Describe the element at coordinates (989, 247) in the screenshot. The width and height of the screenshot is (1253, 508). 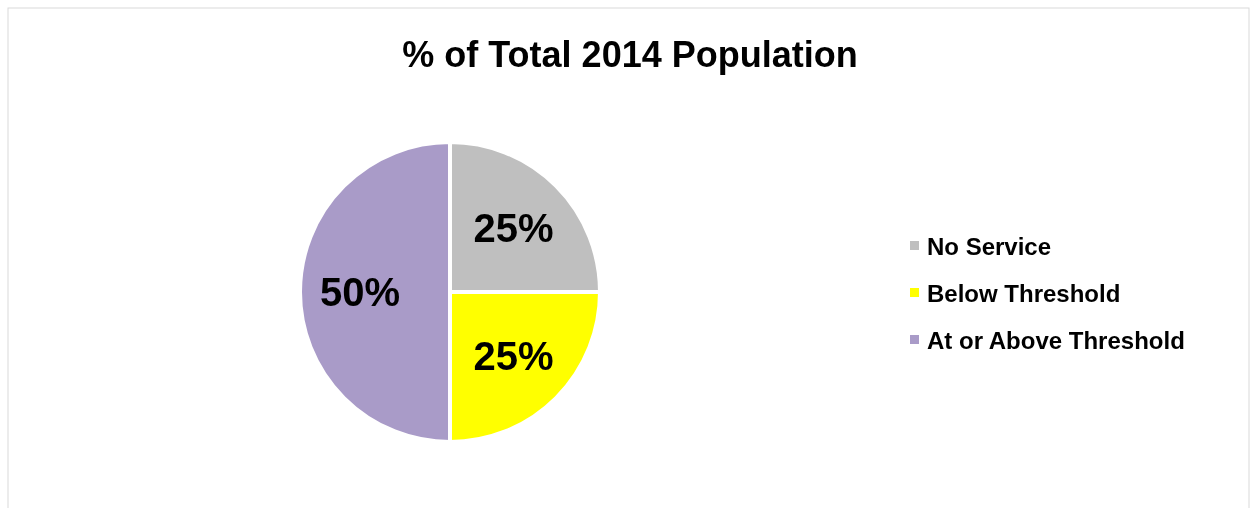
I see `legend-label: No Service` at that location.